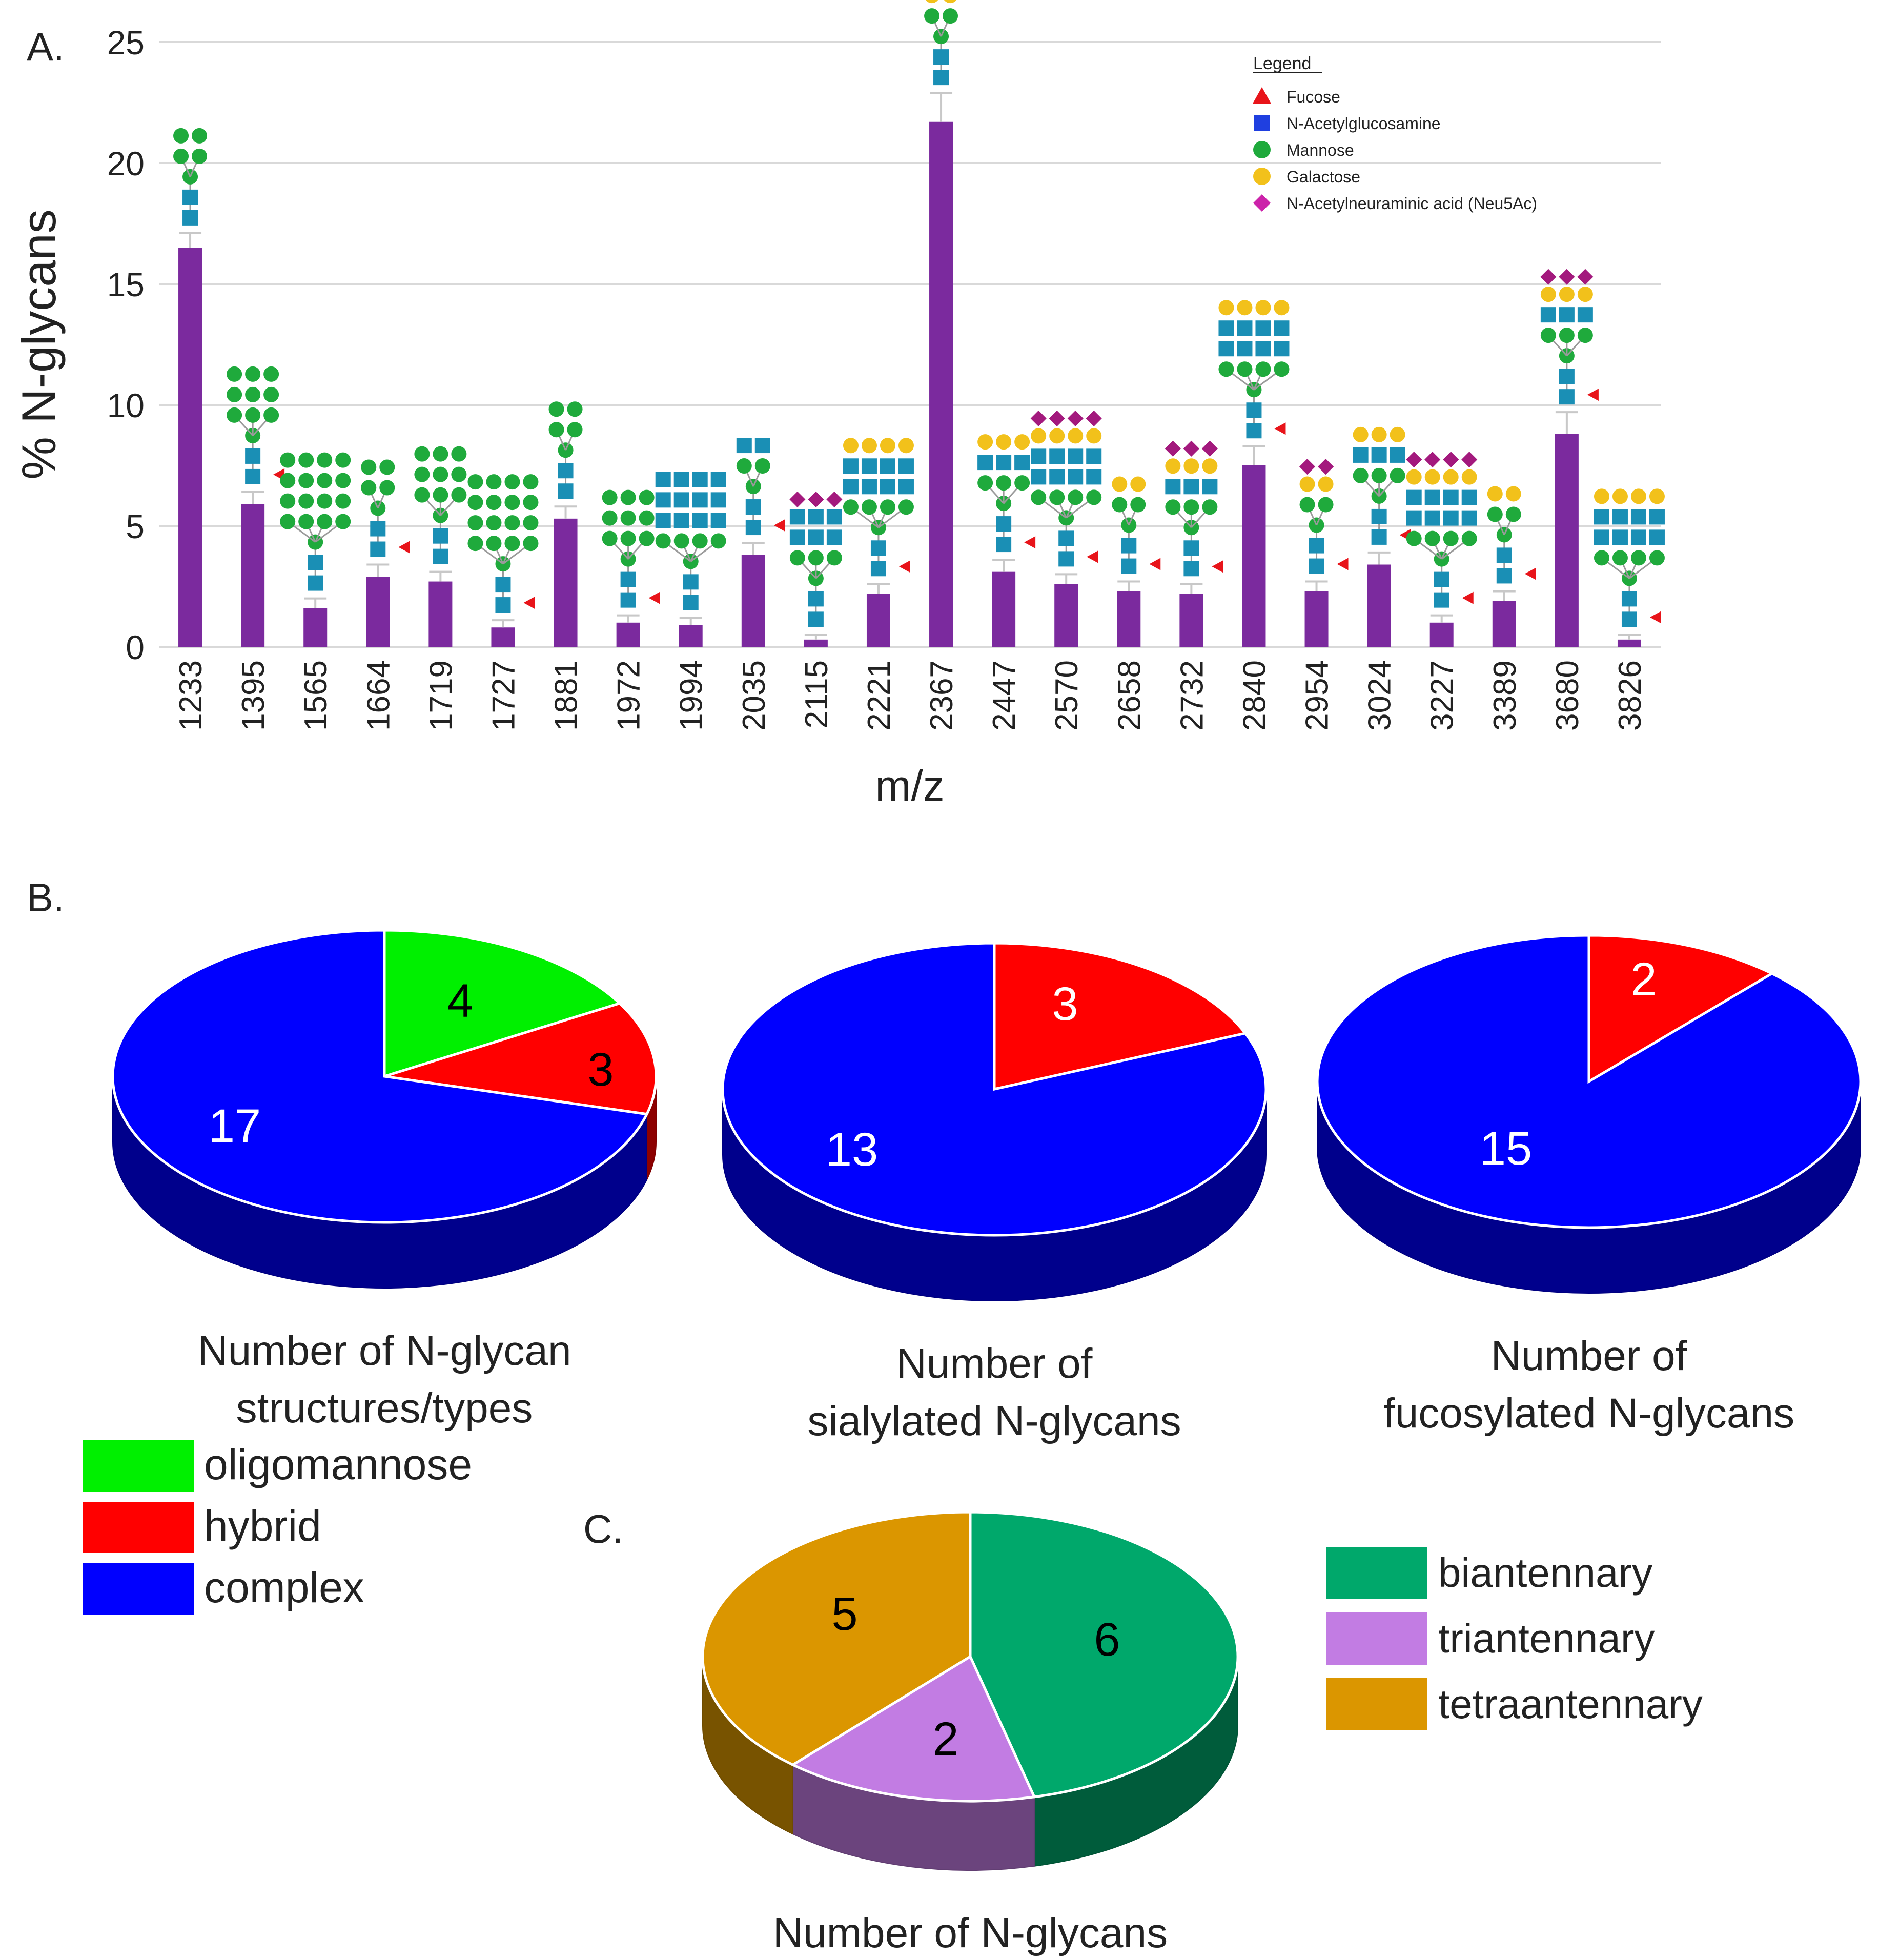 The image size is (1879, 1960). I want to click on y-tick-label: 0, so click(136, 647).